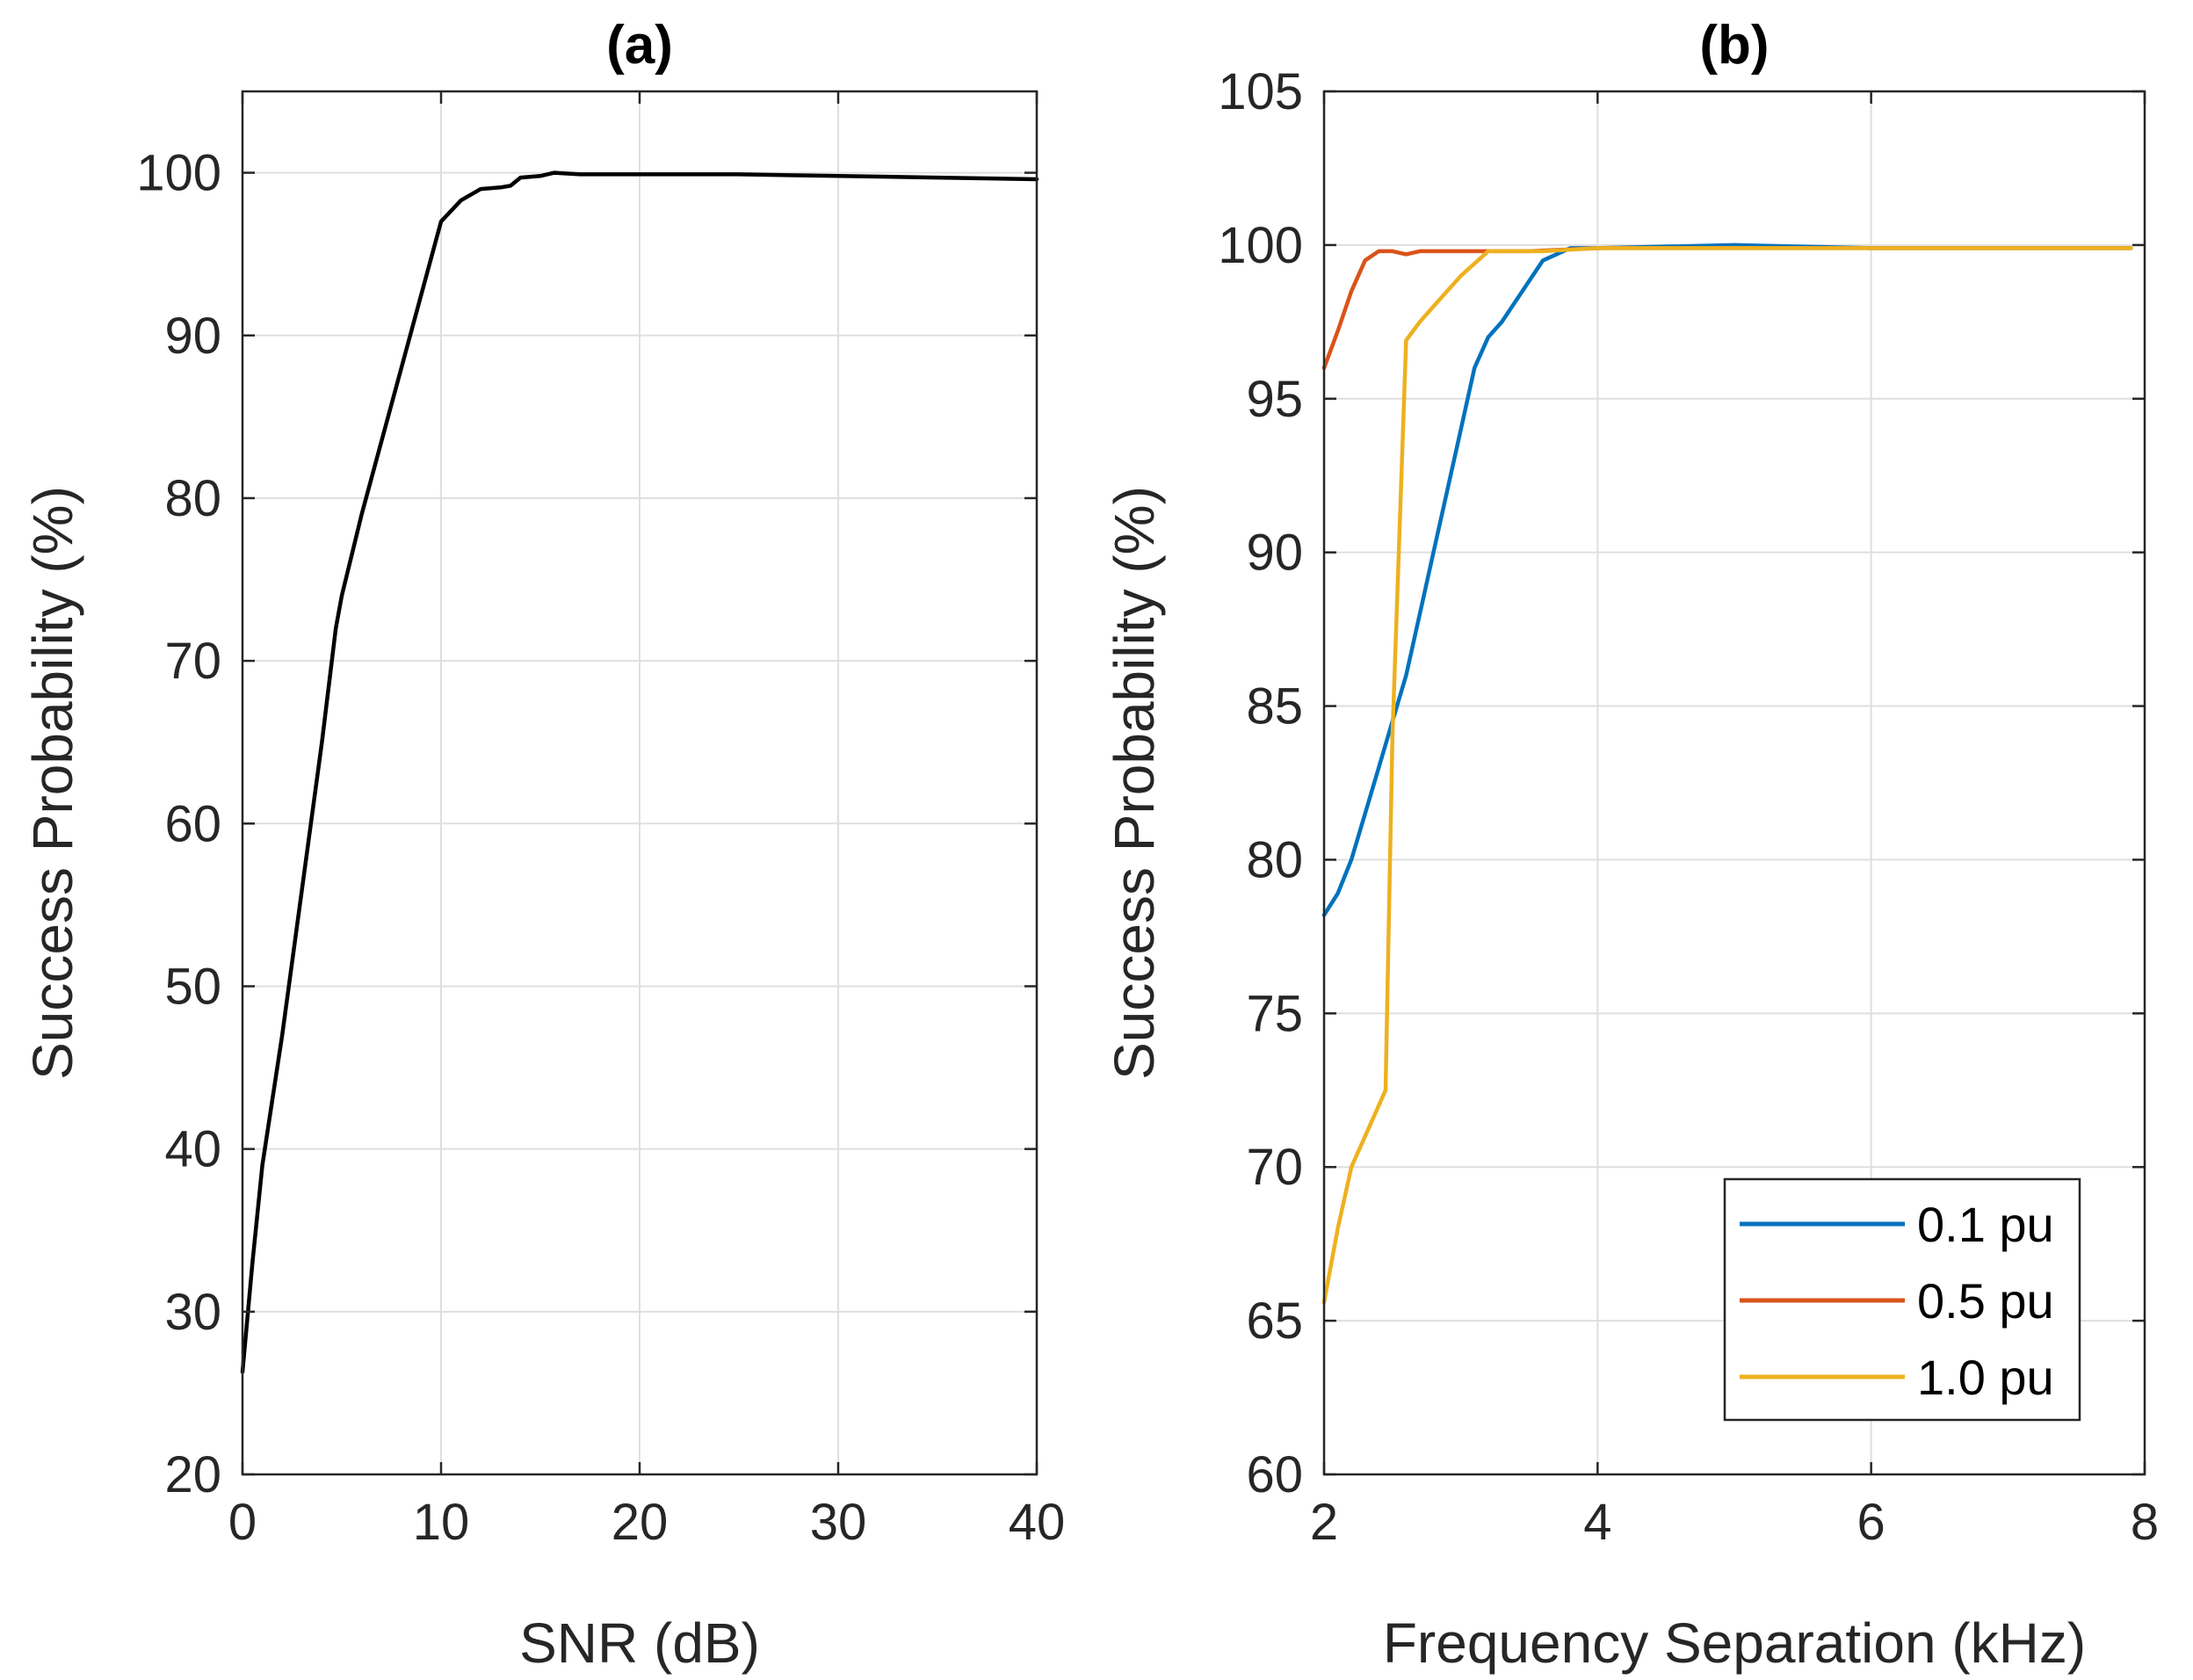 This screenshot has width=2193, height=1680. I want to click on panel-a-y-tick-label: 70, so click(192, 661).